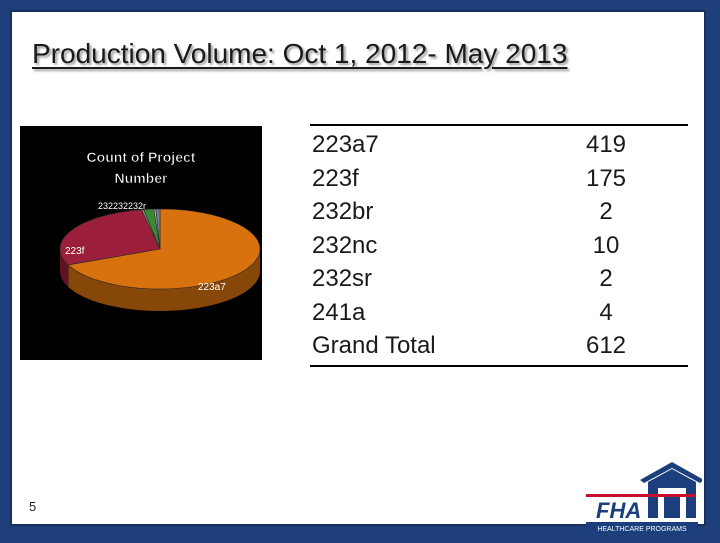 This screenshot has width=720, height=543. What do you see at coordinates (499, 347) in the screenshot?
I see `table-row: Grand Total 612` at bounding box center [499, 347].